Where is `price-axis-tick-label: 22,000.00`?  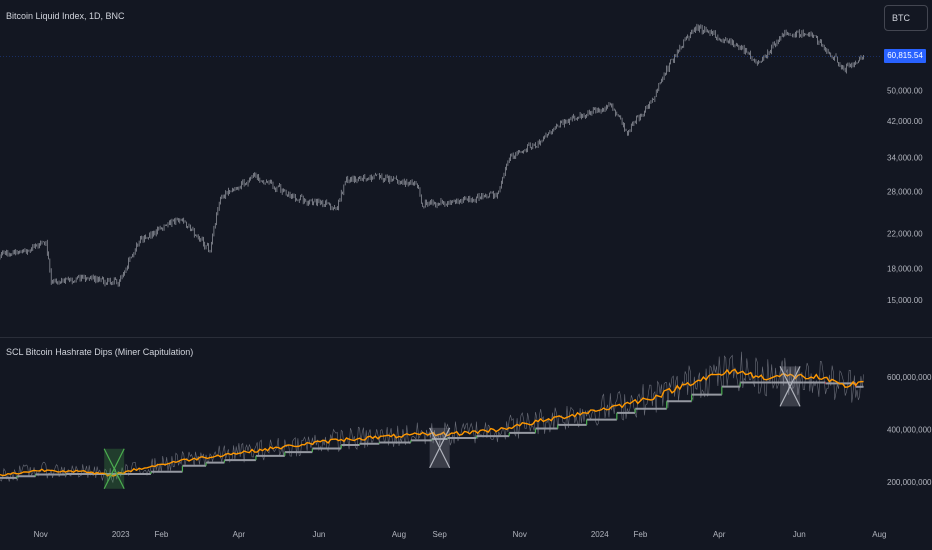 price-axis-tick-label: 22,000.00 is located at coordinates (905, 233).